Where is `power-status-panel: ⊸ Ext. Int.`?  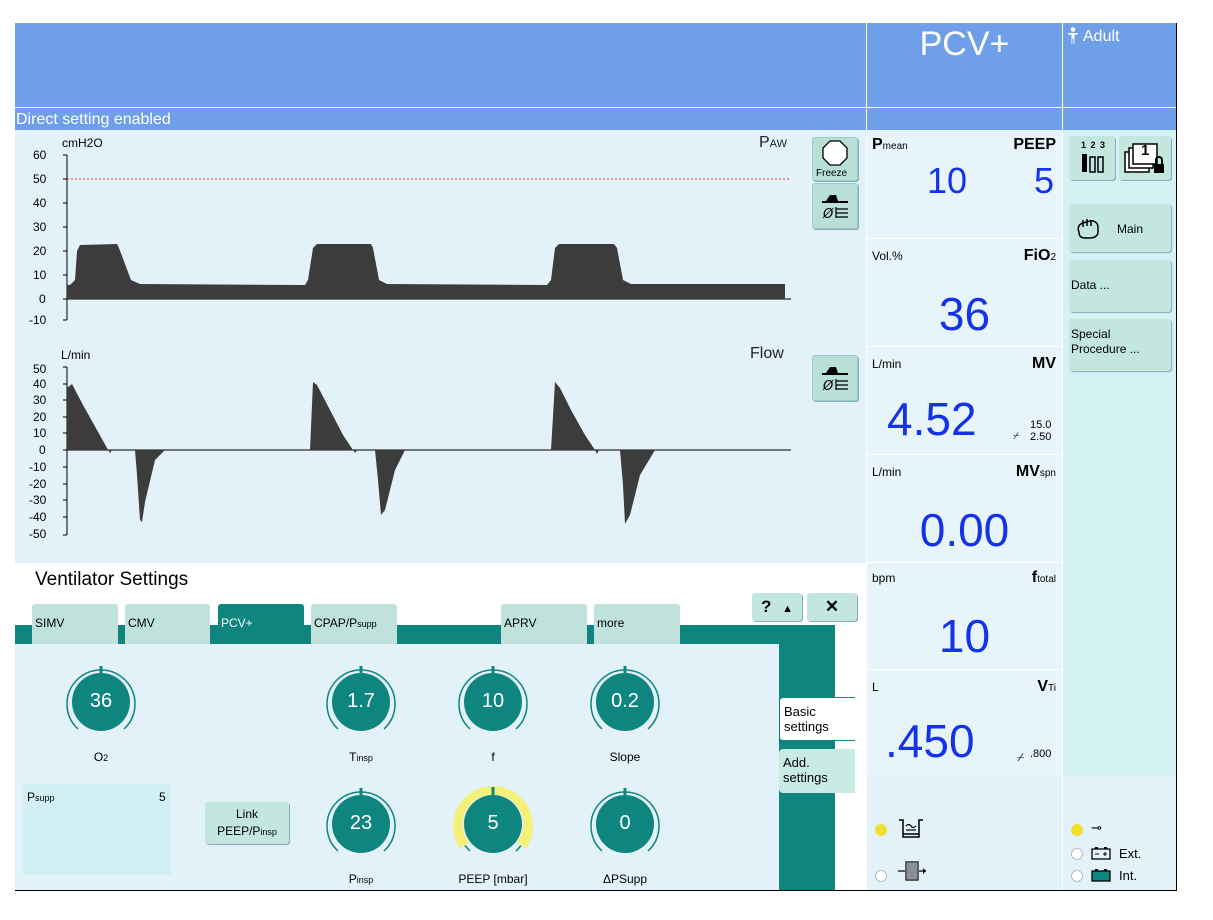
power-status-panel: ⊸ Ext. Int. is located at coordinates (1119, 833).